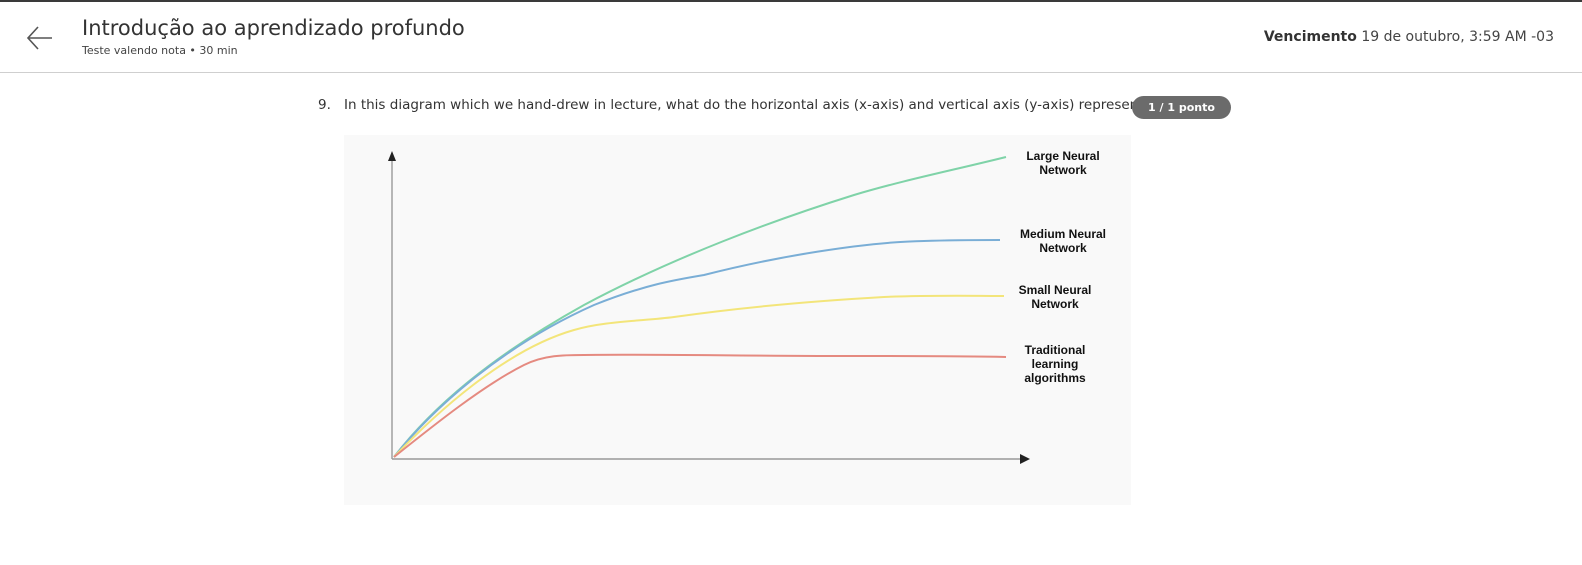 The width and height of the screenshot is (1582, 565). I want to click on arrow-left-icon, so click(39, 38).